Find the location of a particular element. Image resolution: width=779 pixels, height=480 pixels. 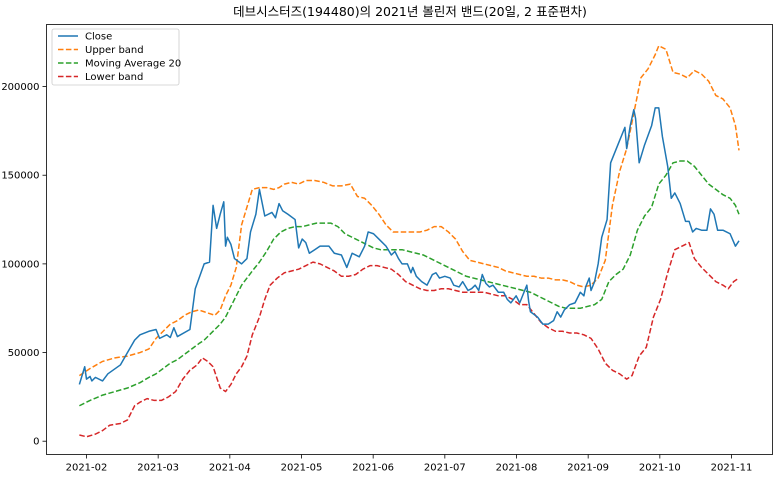

x-tick-label: 2021-08 is located at coordinates (517, 468).